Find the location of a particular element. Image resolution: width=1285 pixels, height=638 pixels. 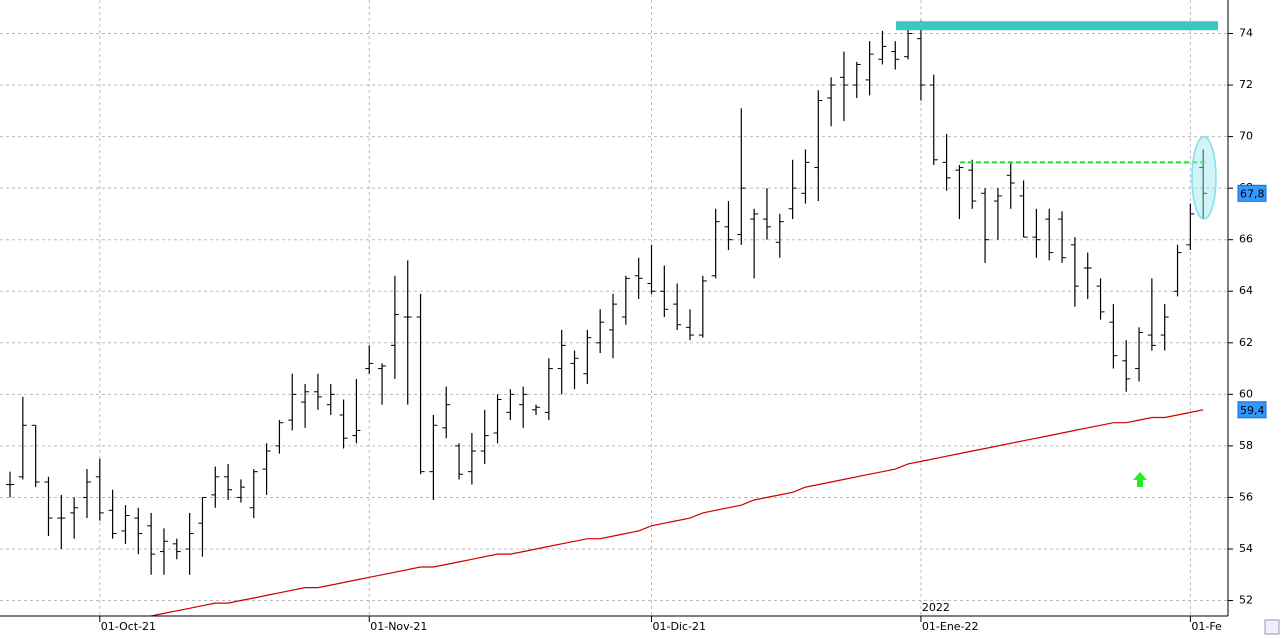

corner-icon is located at coordinates (1272, 627).